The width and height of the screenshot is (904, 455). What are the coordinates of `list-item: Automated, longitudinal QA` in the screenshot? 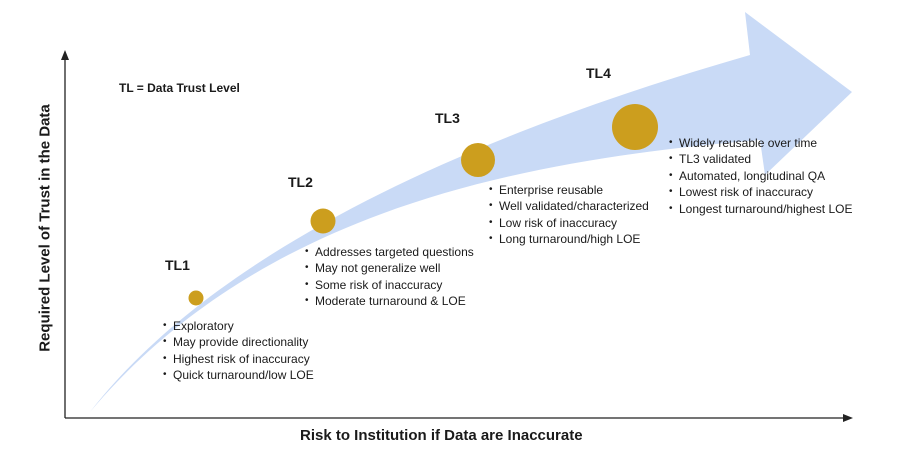 It's located at (760, 176).